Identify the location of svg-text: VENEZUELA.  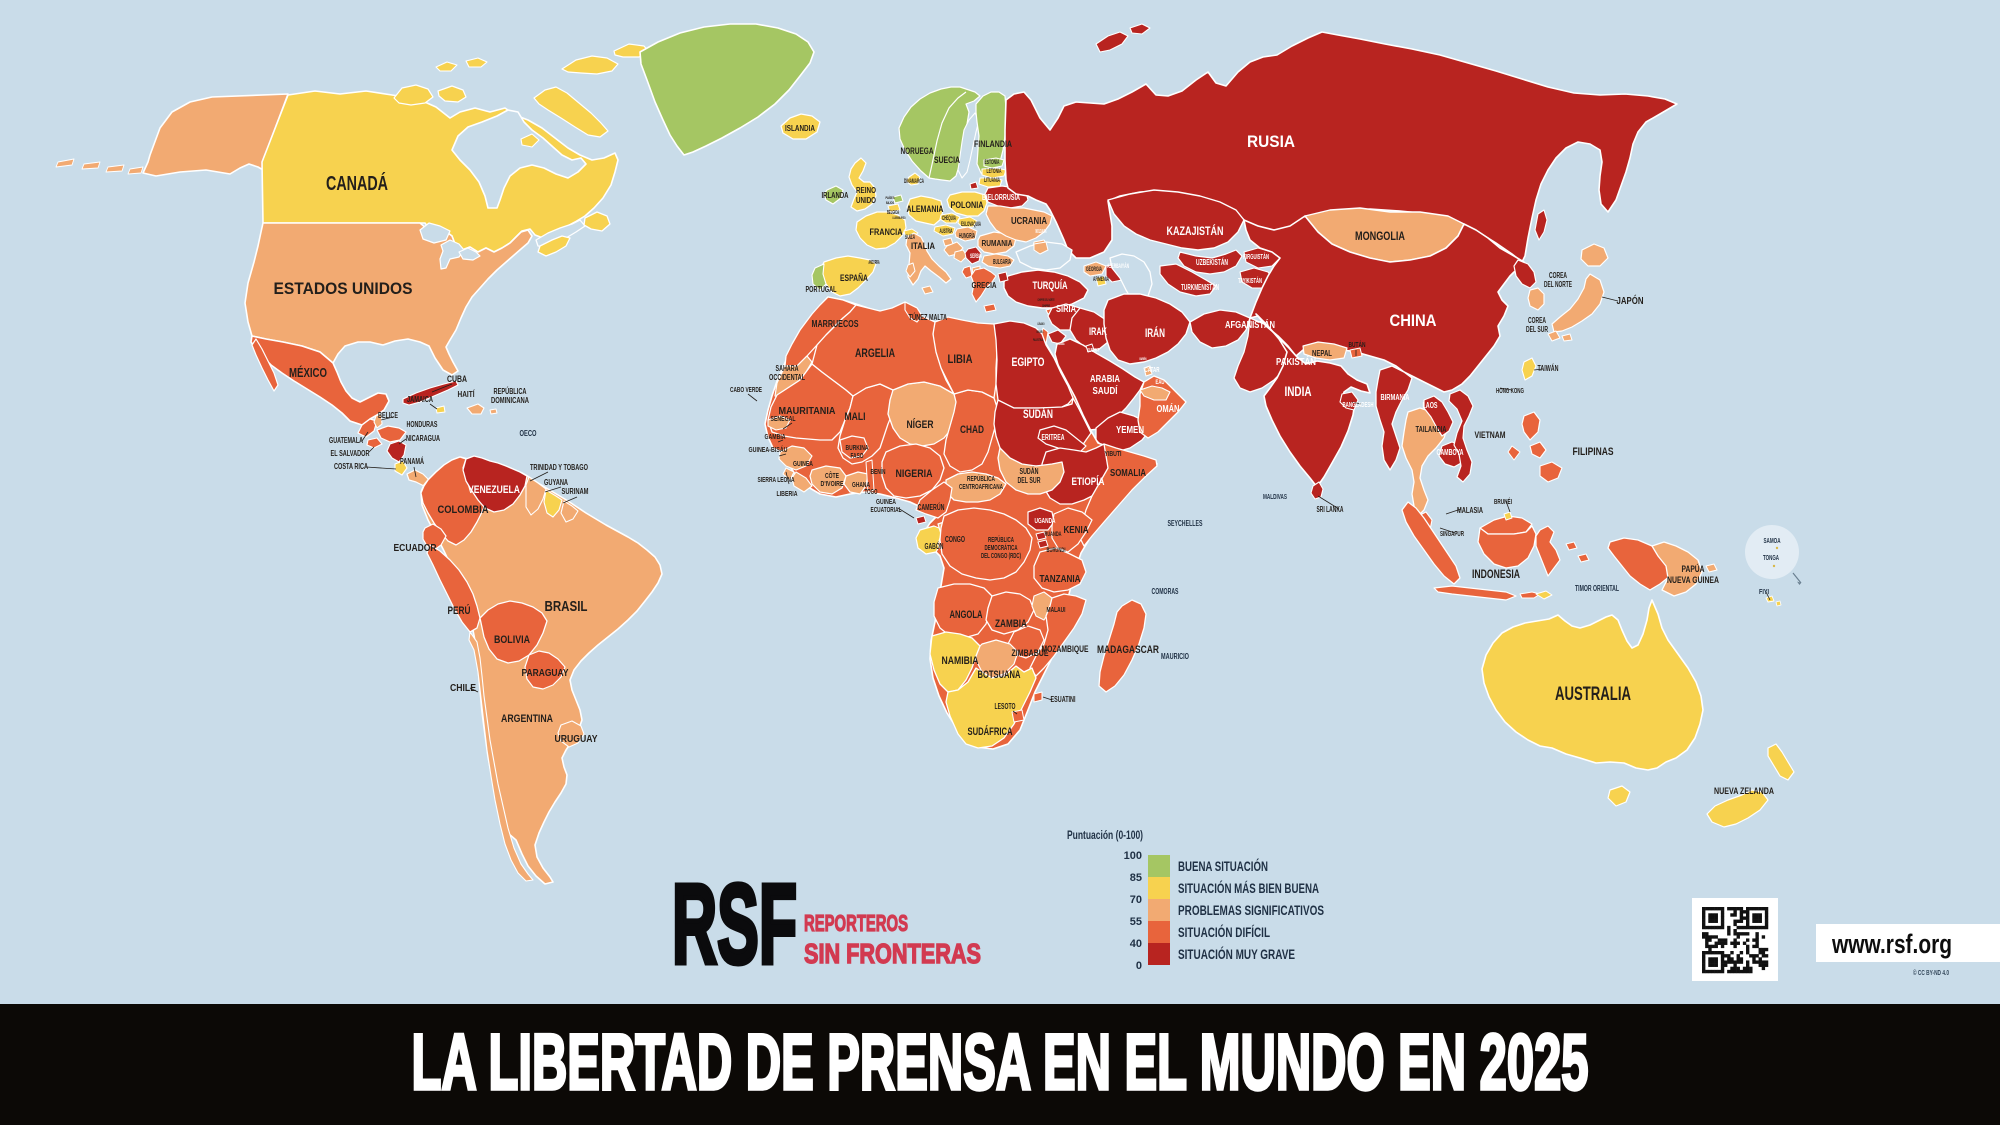
(494, 490).